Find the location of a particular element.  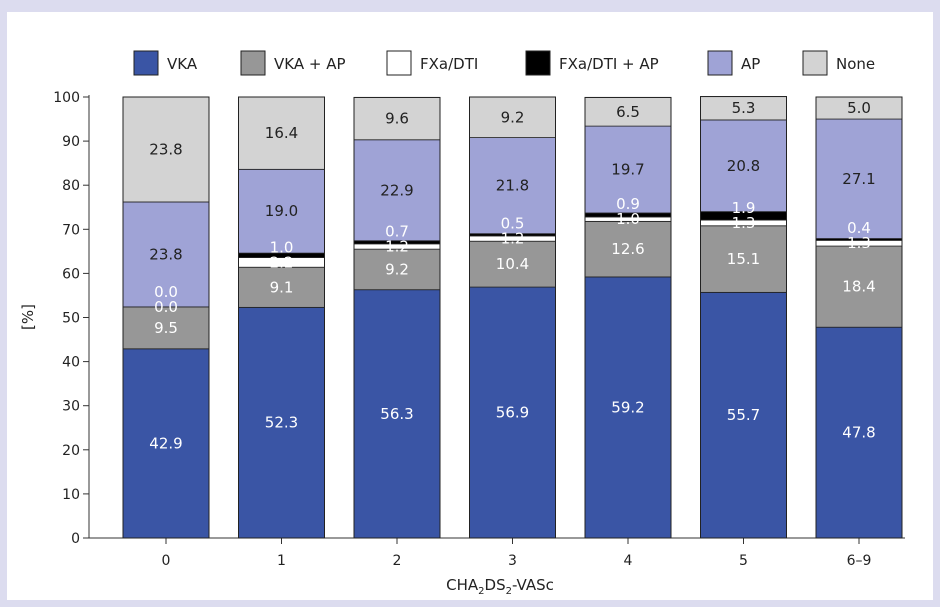

legend-swatch-ap is located at coordinates (720, 63).